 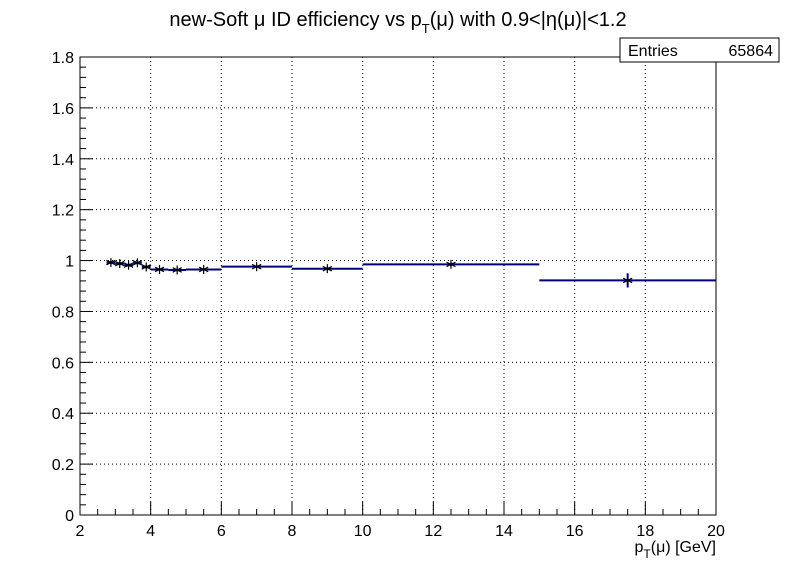 What do you see at coordinates (295, 20) in the screenshot?
I see `chart-title-main: new-Soft μ ID efficiency vs p` at bounding box center [295, 20].